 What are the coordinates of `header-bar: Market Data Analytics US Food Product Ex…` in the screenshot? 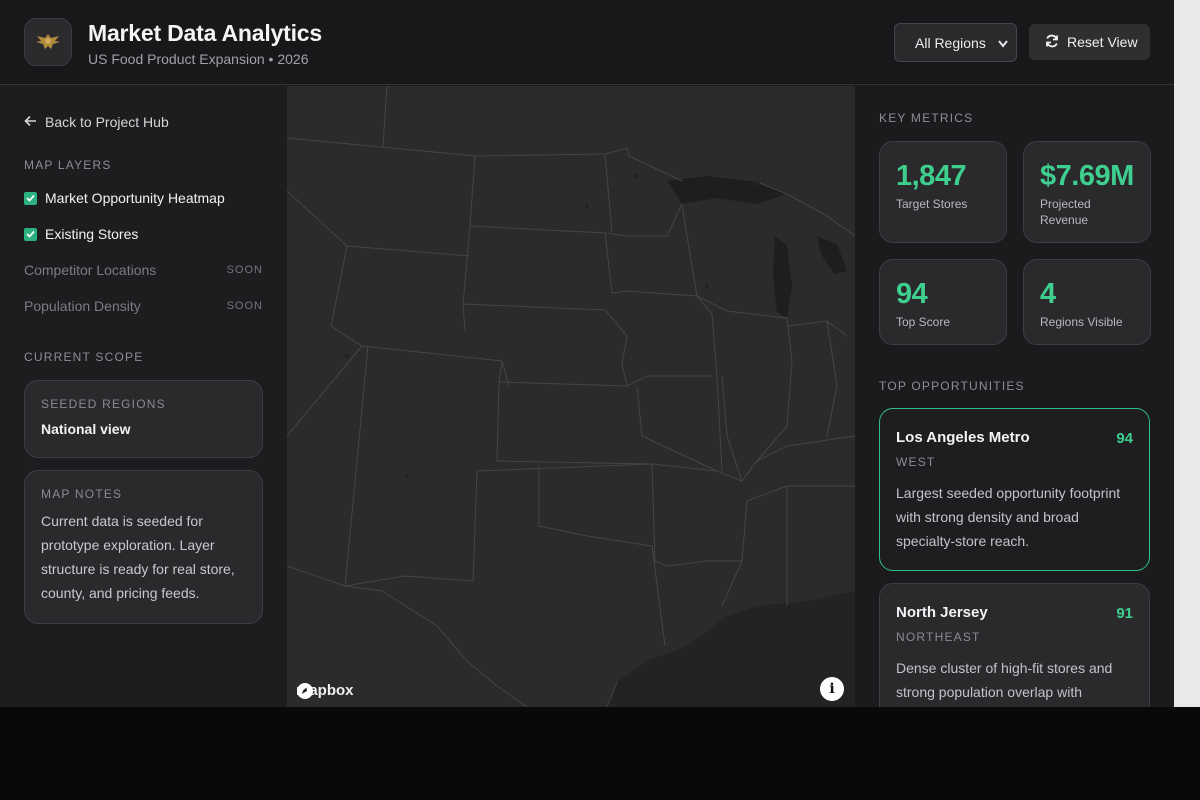 It's located at (587, 42).